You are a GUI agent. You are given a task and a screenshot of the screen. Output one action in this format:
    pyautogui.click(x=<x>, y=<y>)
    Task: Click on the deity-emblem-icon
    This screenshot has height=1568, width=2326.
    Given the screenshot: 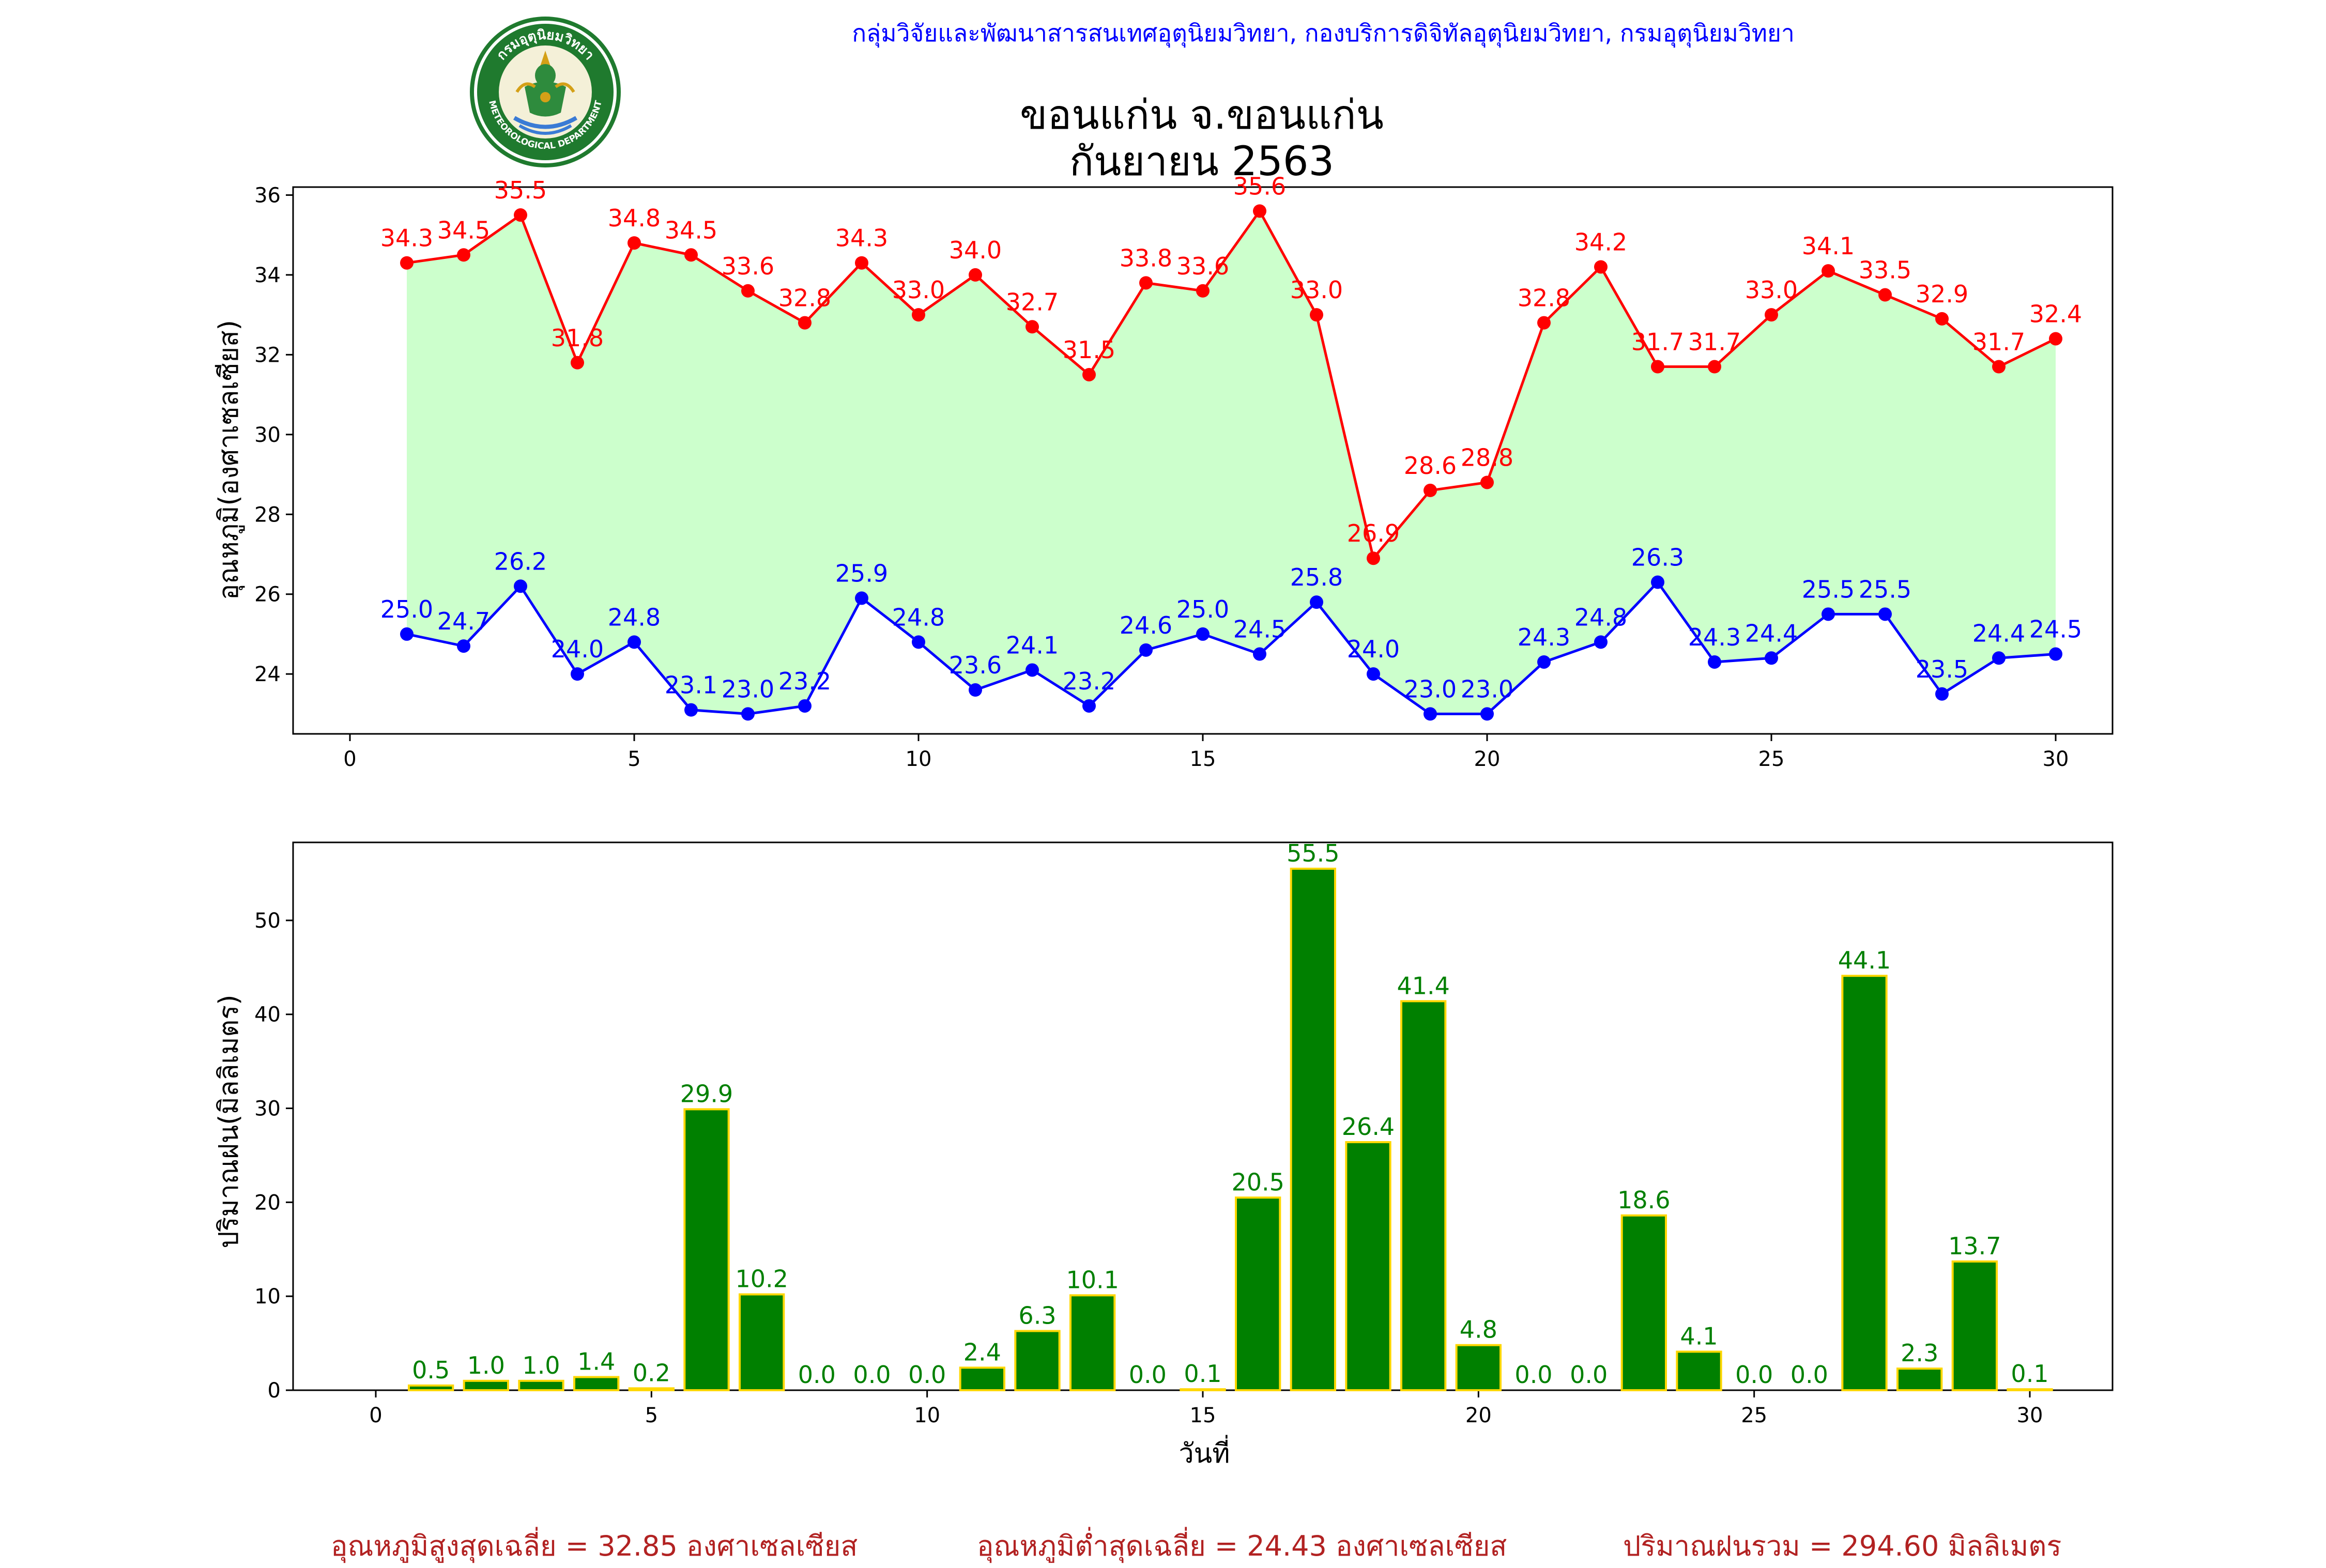 What is the action you would take?
    pyautogui.click(x=545, y=93)
    